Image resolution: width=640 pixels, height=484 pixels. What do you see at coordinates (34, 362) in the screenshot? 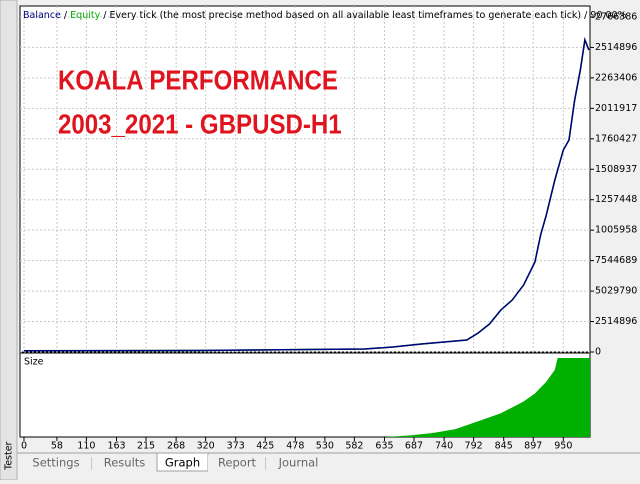
I see `size-label: Size` at bounding box center [34, 362].